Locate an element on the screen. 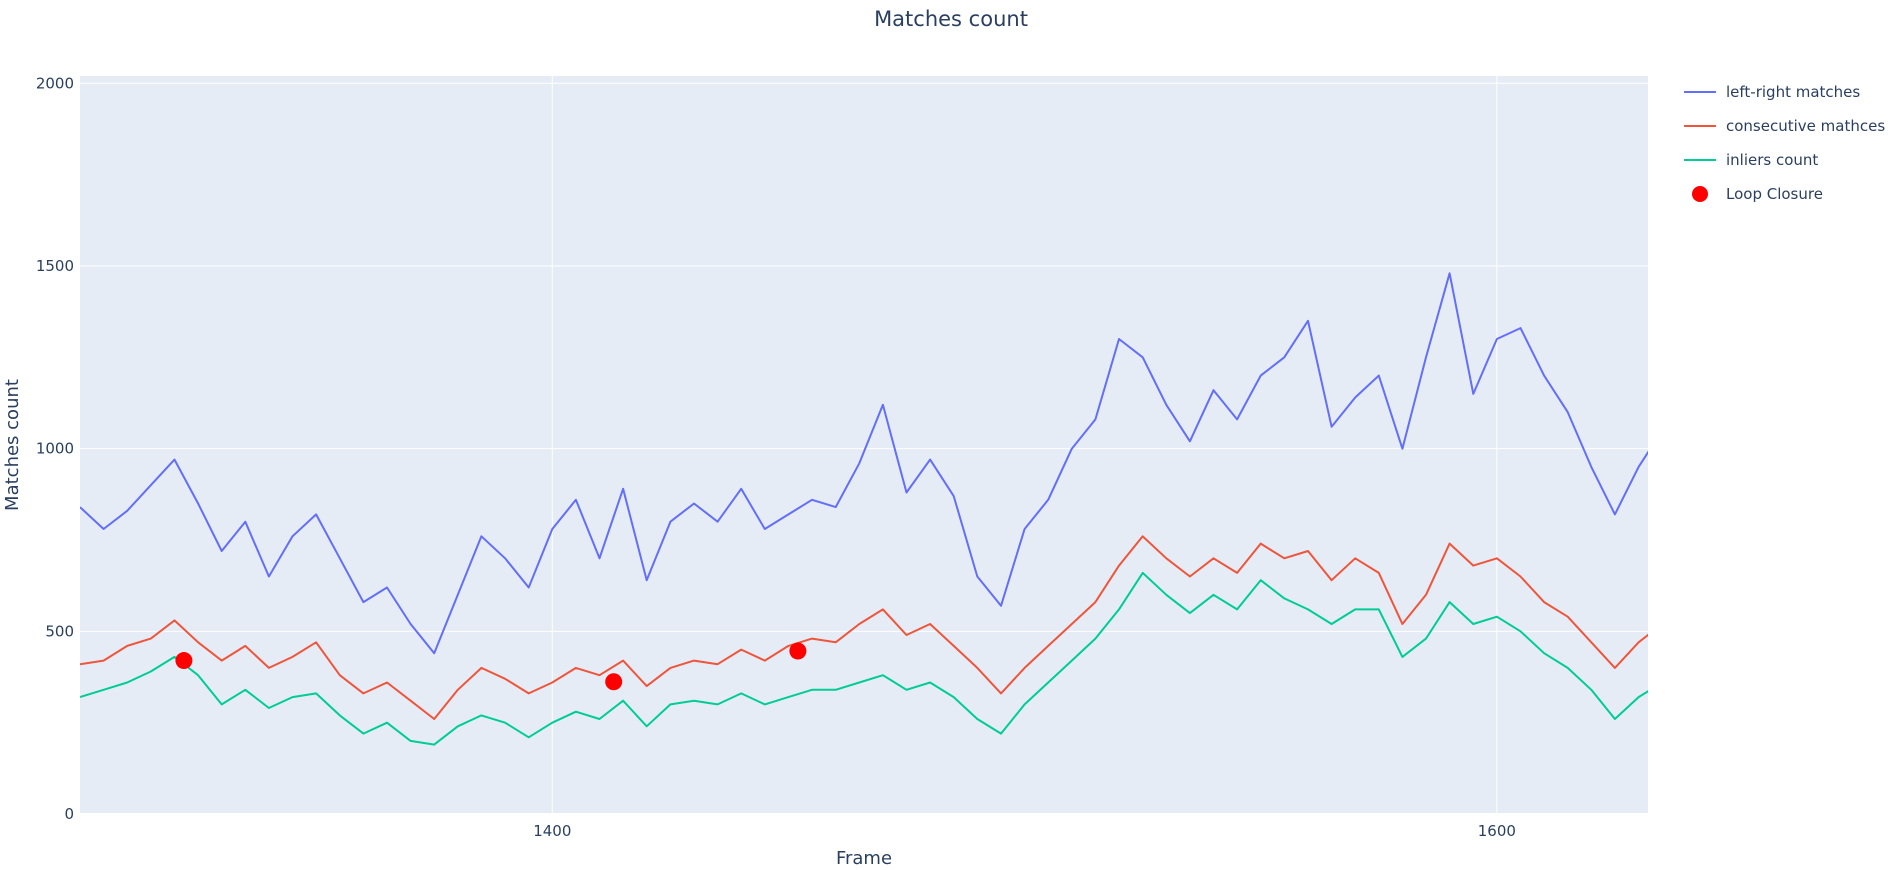  legend-label: Loop Closure is located at coordinates (1774, 194).